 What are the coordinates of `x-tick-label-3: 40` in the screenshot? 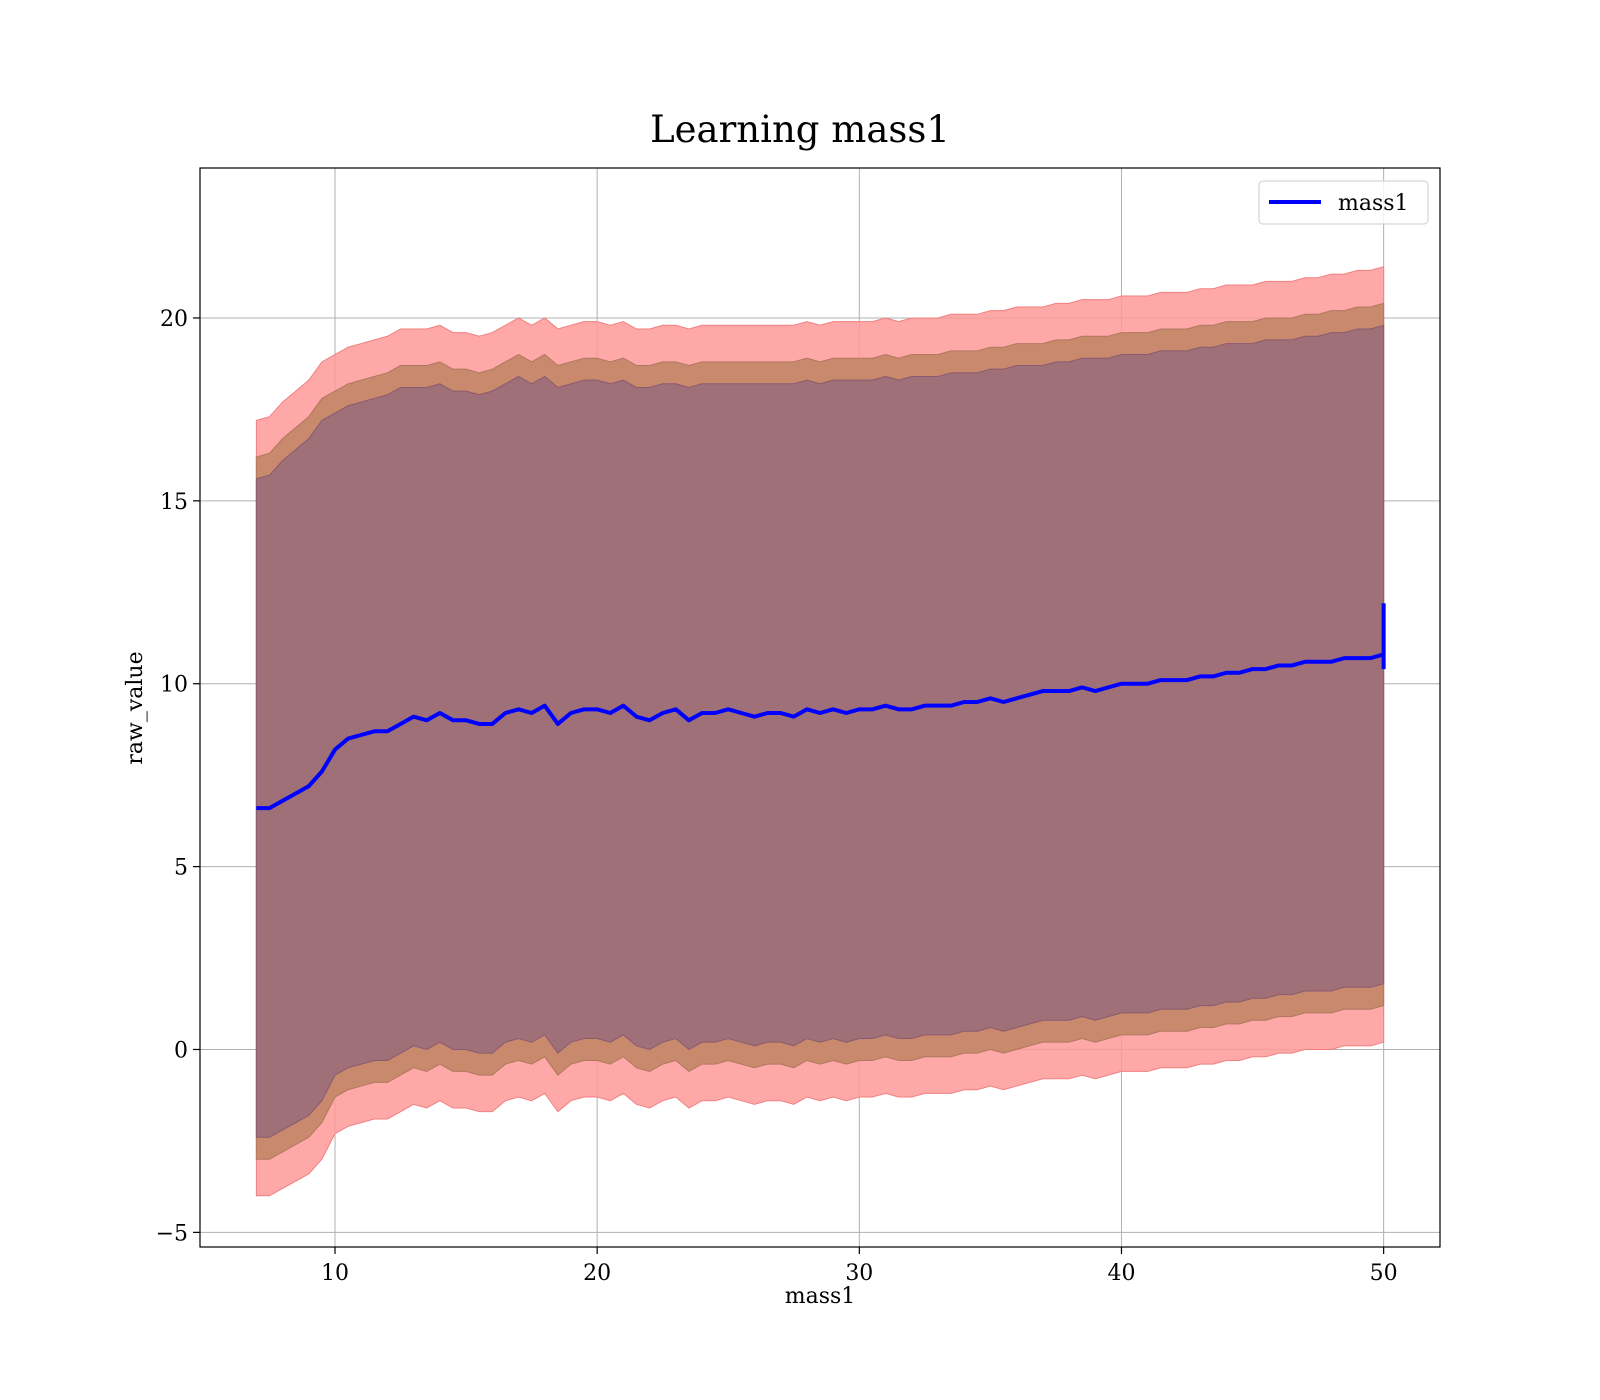 It's located at (1121, 1273).